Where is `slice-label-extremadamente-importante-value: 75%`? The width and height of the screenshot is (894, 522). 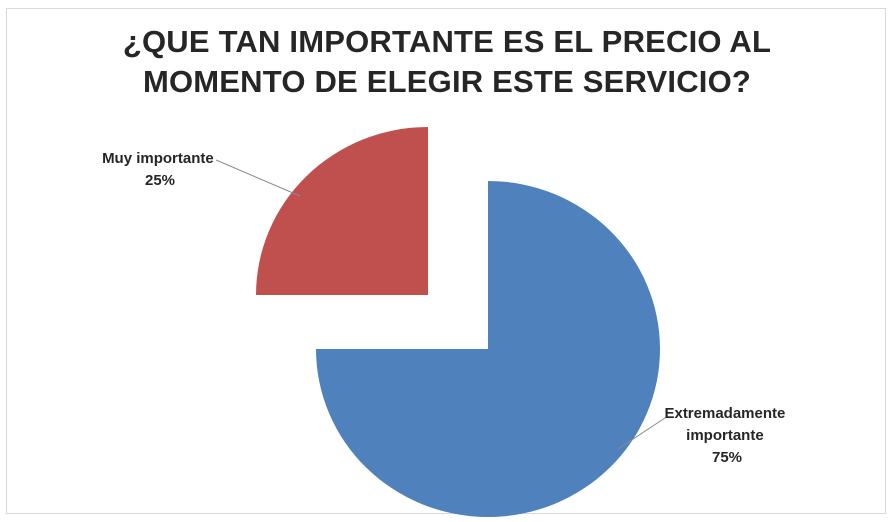 slice-label-extremadamente-importante-value: 75% is located at coordinates (727, 457).